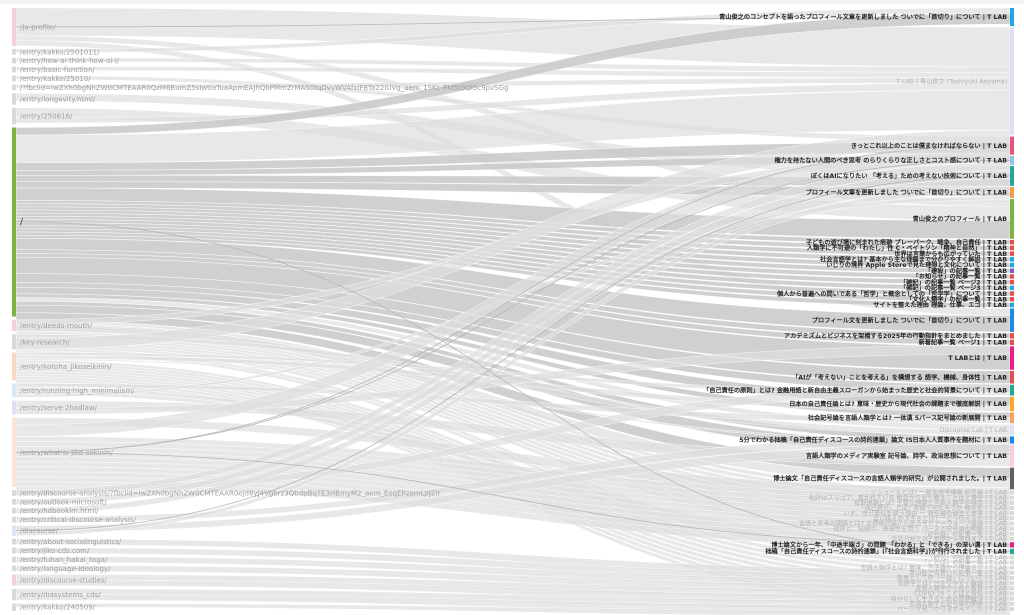 The height and width of the screenshot is (615, 1024). Describe the element at coordinates (59, 511) in the screenshot. I see `source-label: /entry/hdbooklm.html/` at that location.